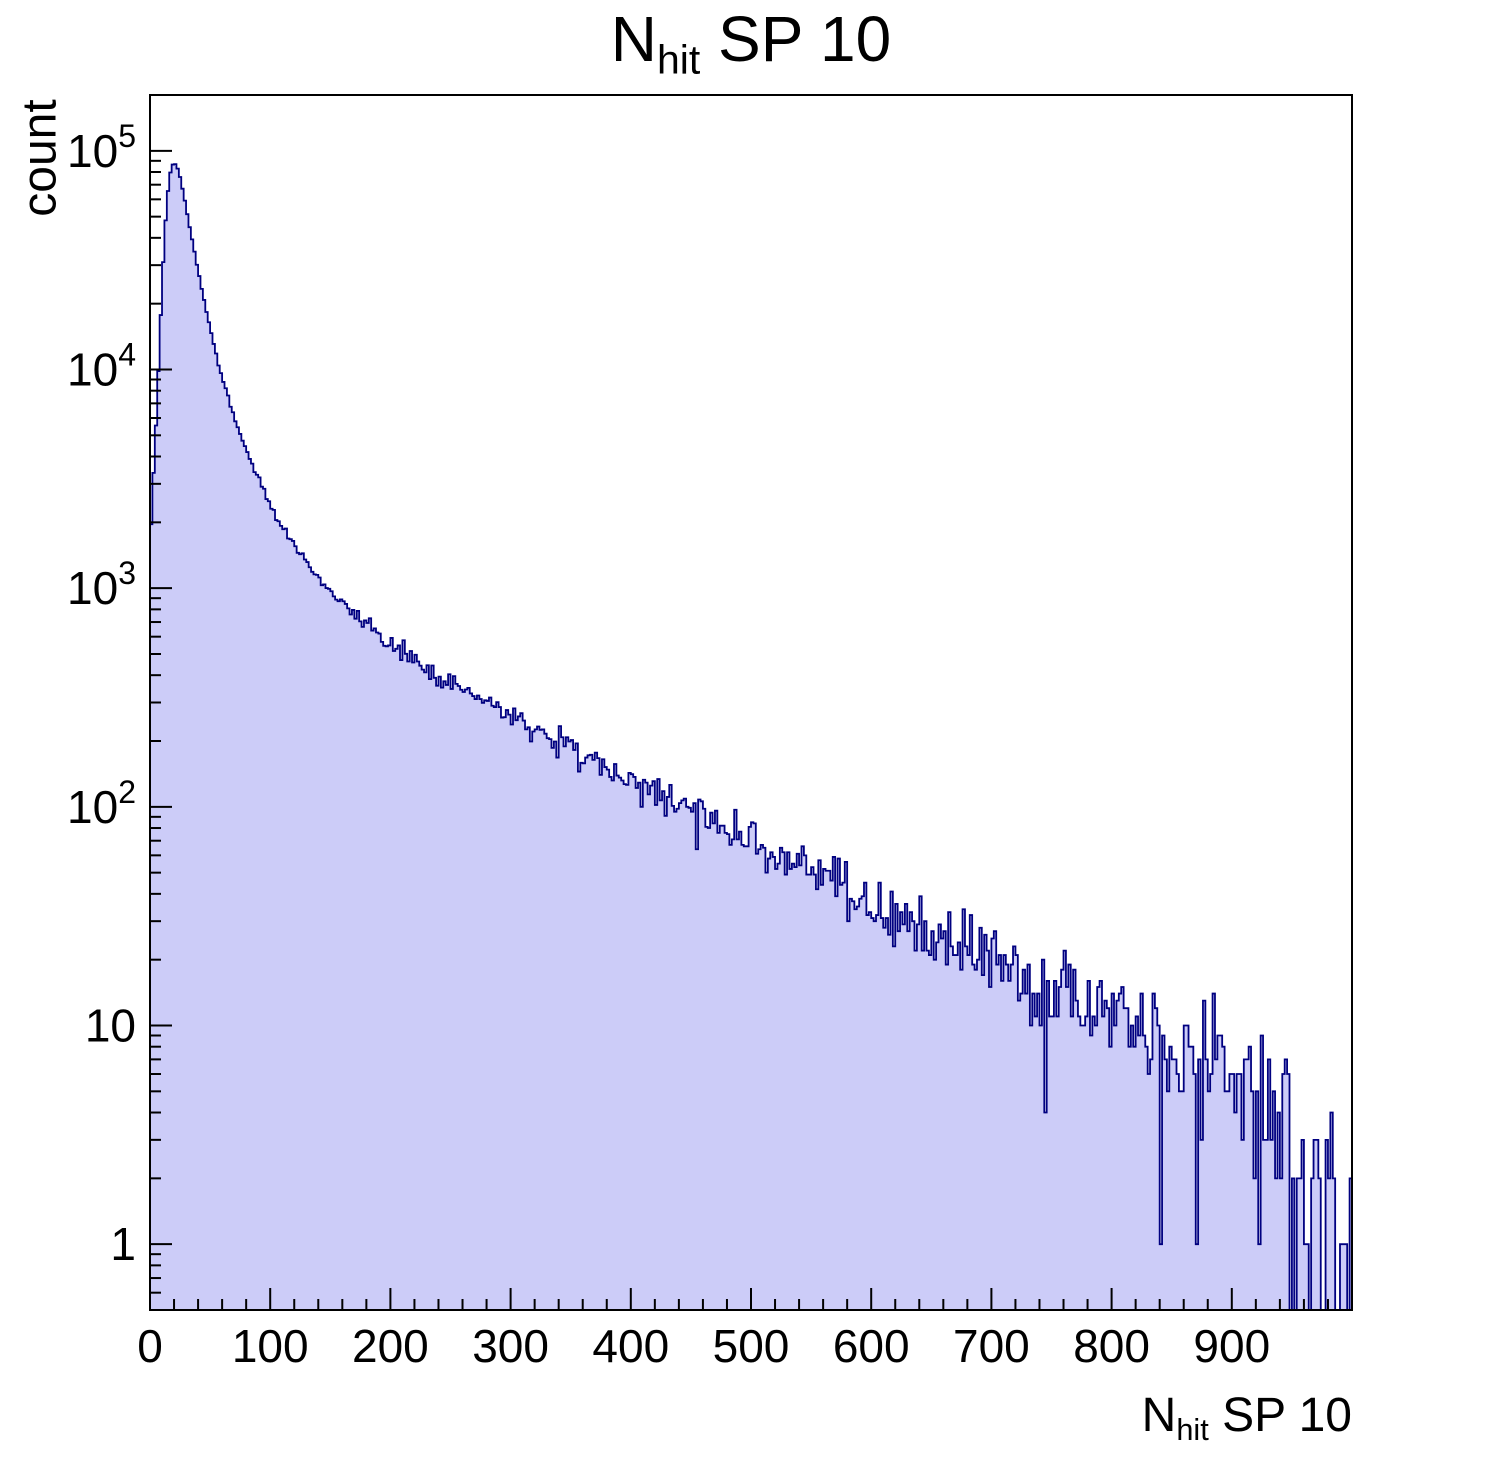 The width and height of the screenshot is (1496, 1472). I want to click on x-tick-label: 600, so click(871, 1346).